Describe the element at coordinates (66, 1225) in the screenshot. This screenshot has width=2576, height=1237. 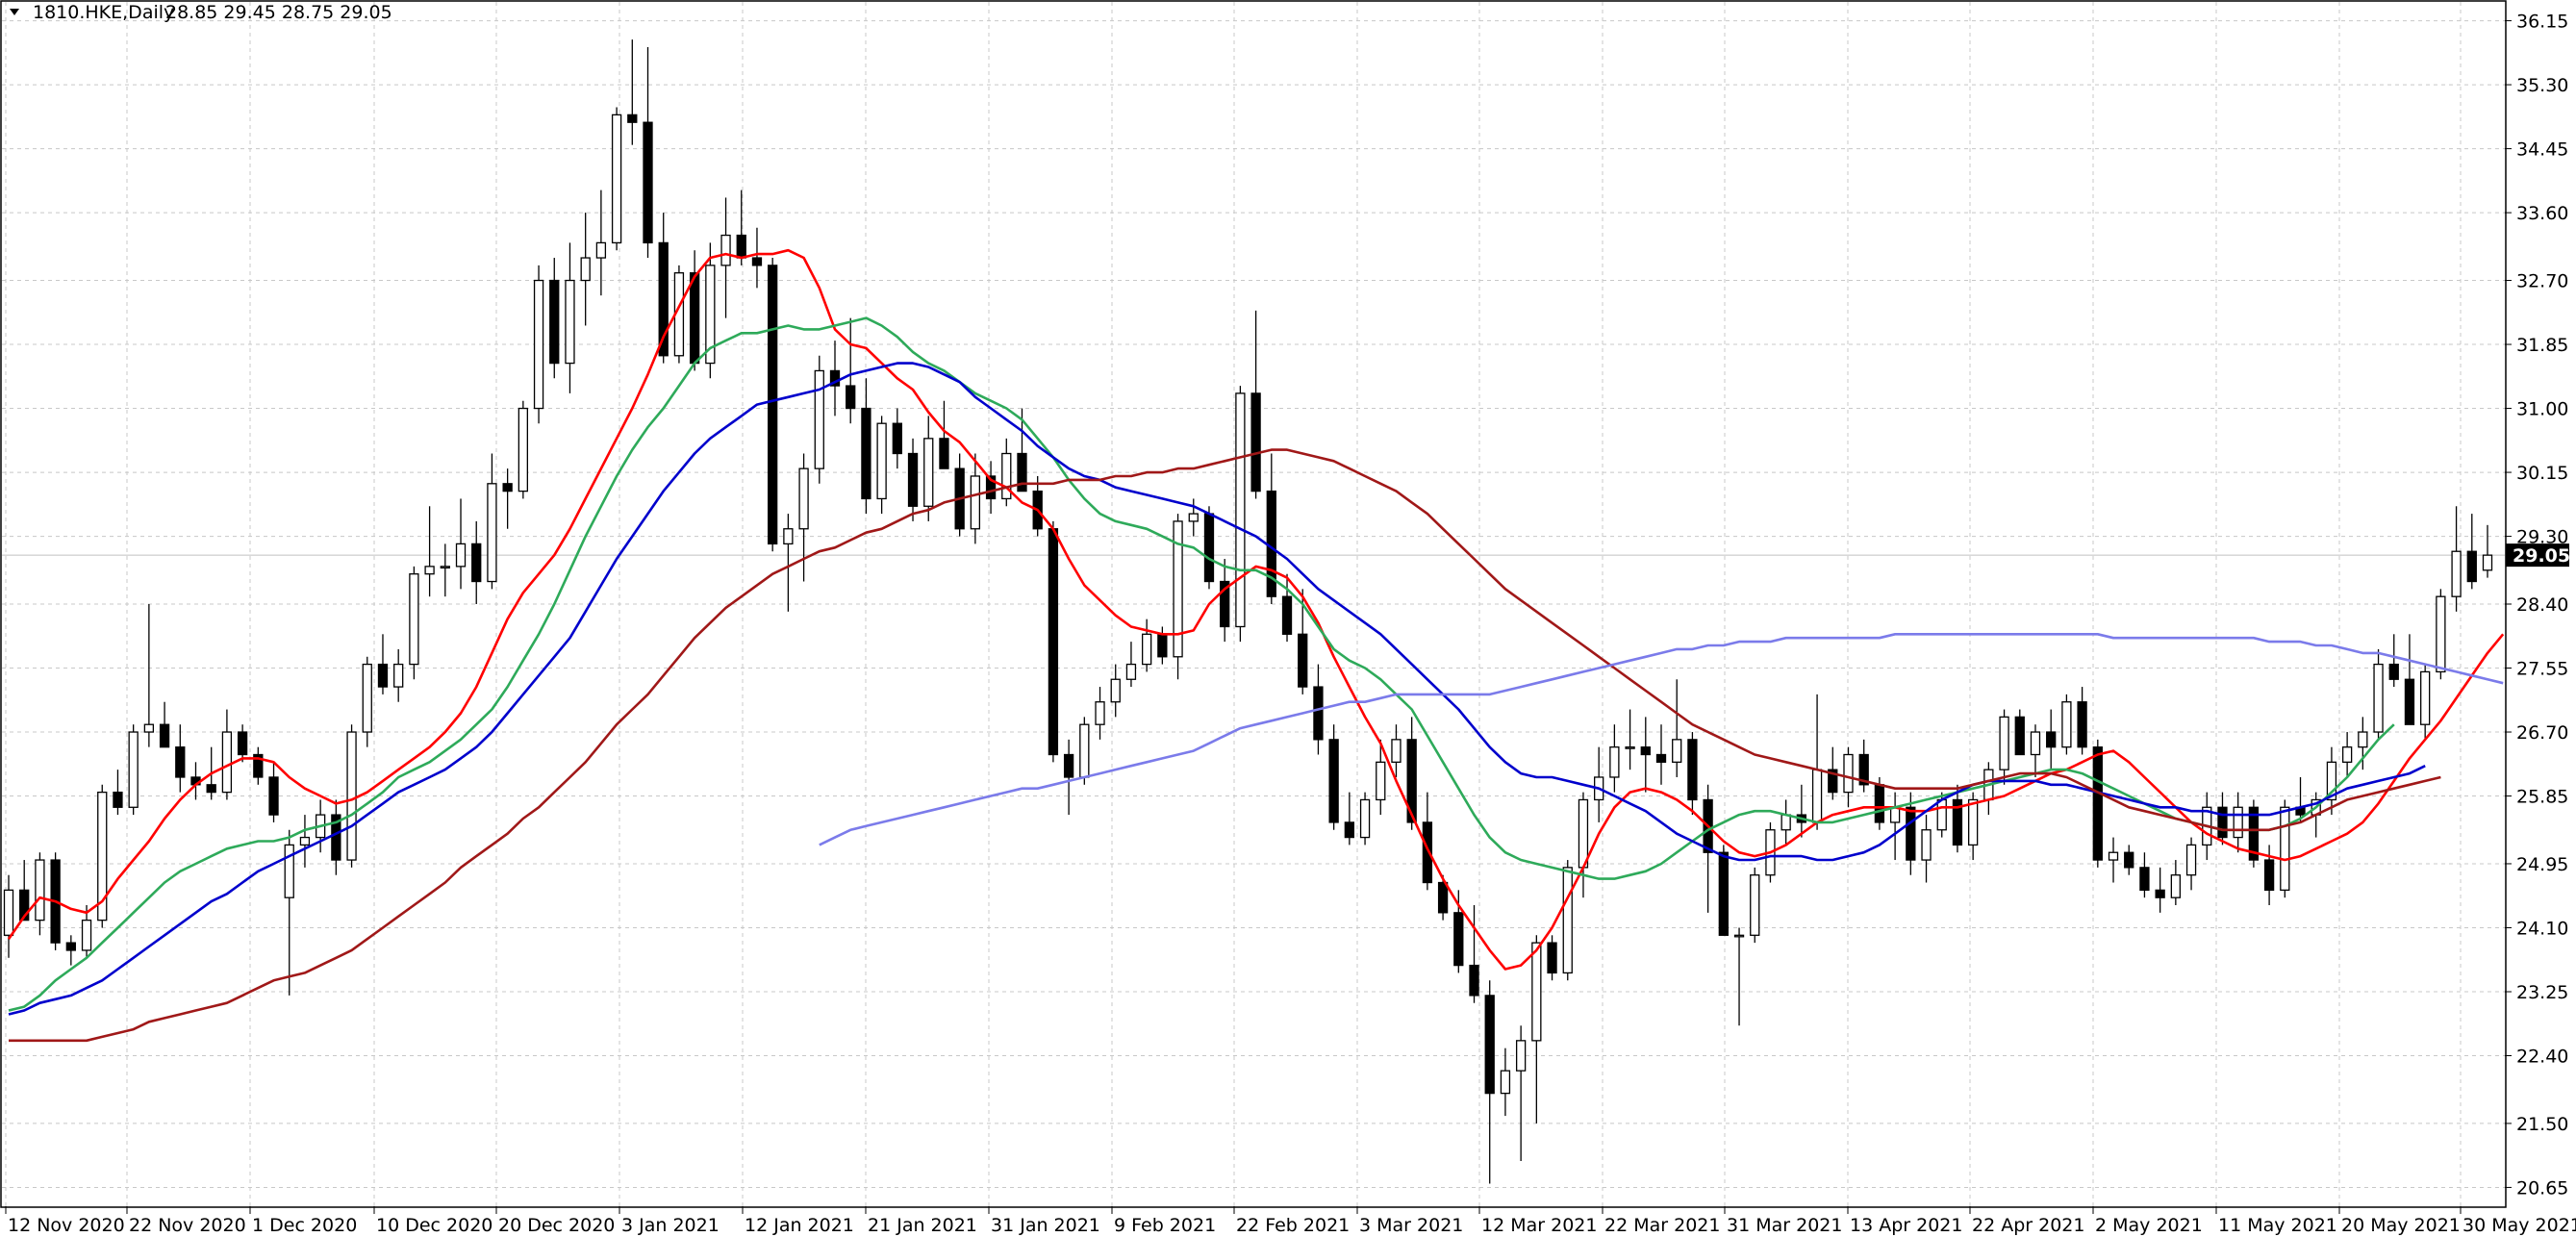
I see `x-tick-label: 12 Nov 2020` at that location.